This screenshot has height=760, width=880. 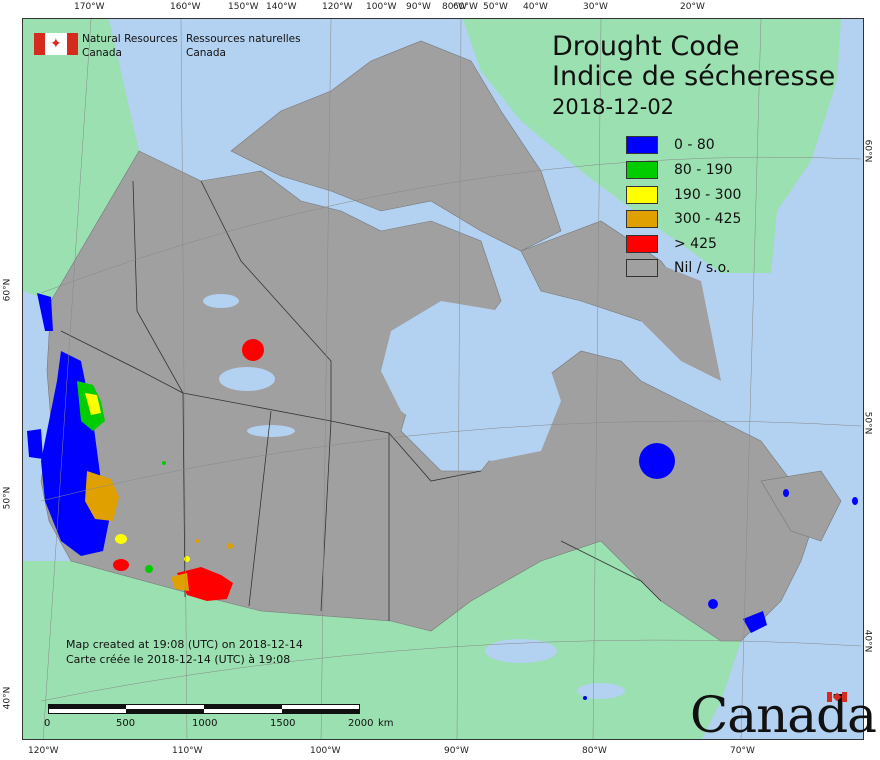 What do you see at coordinates (386, 723) in the screenshot?
I see `scale-unit: km` at bounding box center [386, 723].